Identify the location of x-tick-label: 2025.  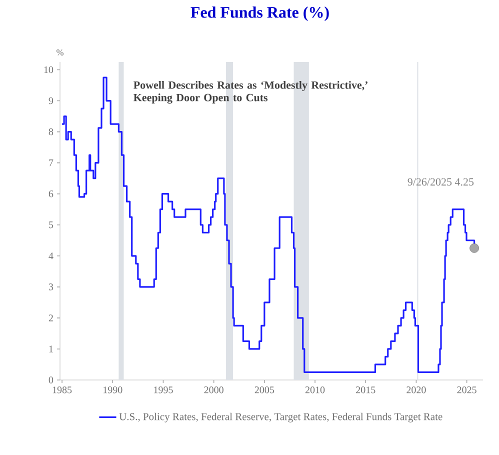
(466, 390).